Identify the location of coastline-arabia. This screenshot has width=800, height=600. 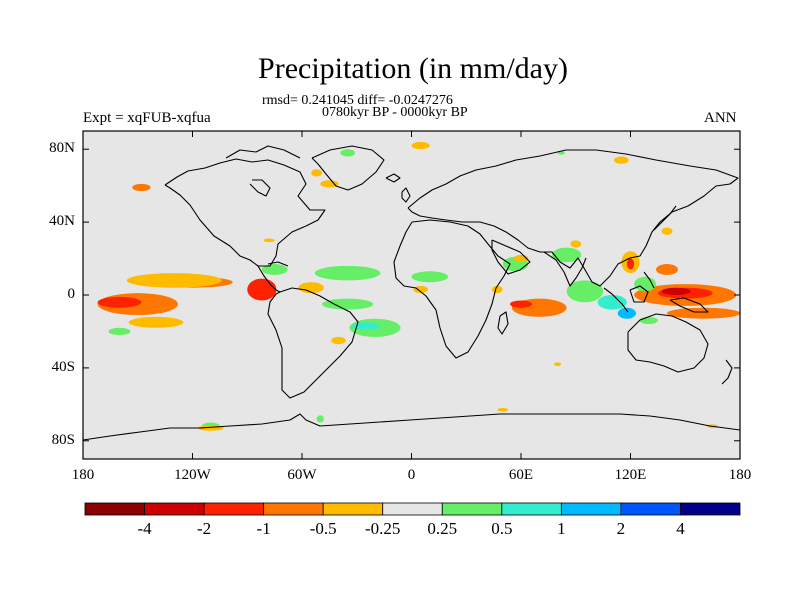
(511, 257).